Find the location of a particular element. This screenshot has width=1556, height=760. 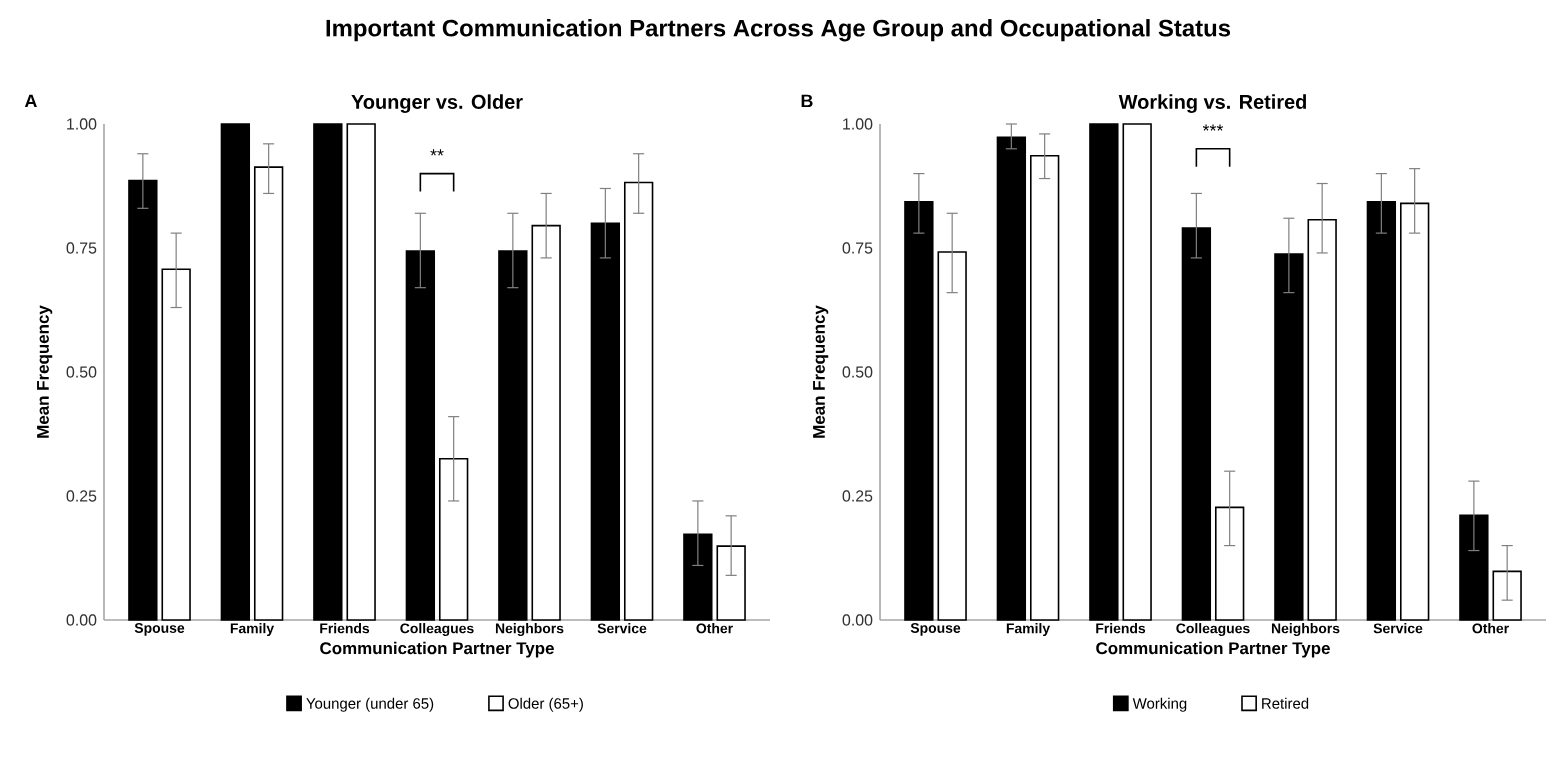

chart-title: Younger vs. Older is located at coordinates (437, 103).